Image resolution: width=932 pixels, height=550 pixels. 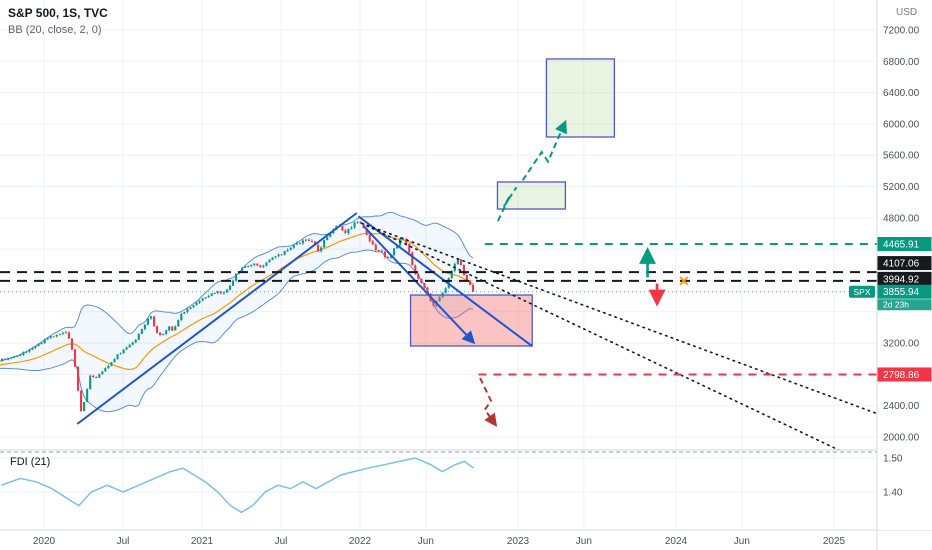 What do you see at coordinates (466, 539) in the screenshot?
I see `time-axis: 2020 Jul 2021 Jul 2022 Jun 2023 Jun 2024 Jun 2025` at bounding box center [466, 539].